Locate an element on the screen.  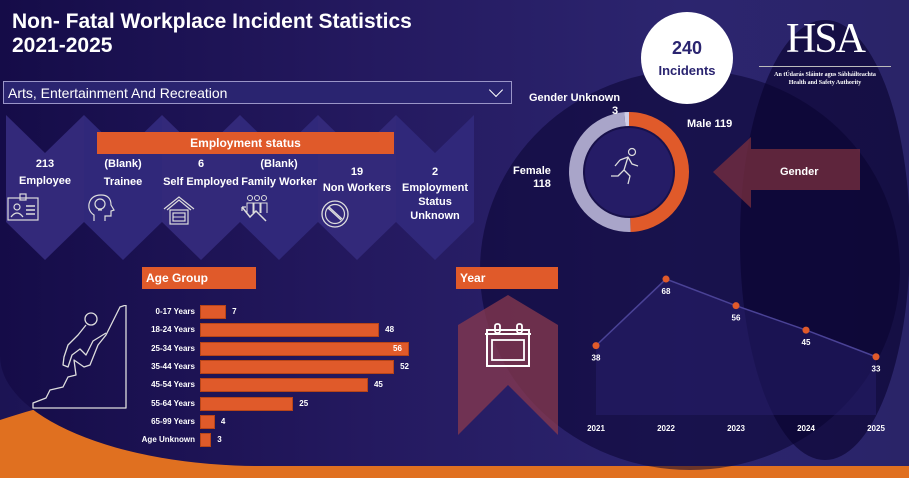
employment-label: Self Employed is located at coordinates (201, 182).